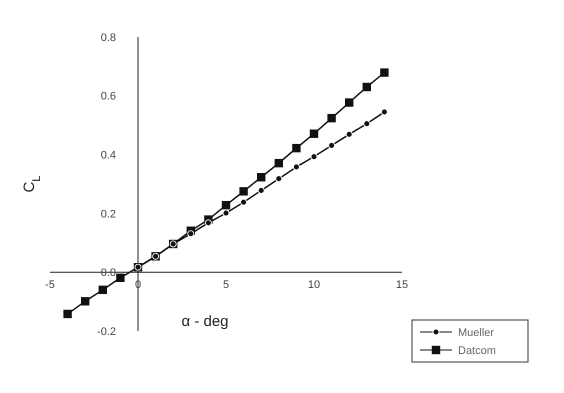 The image size is (564, 393). Describe the element at coordinates (314, 285) in the screenshot. I see `x-tick-label: 10` at that location.